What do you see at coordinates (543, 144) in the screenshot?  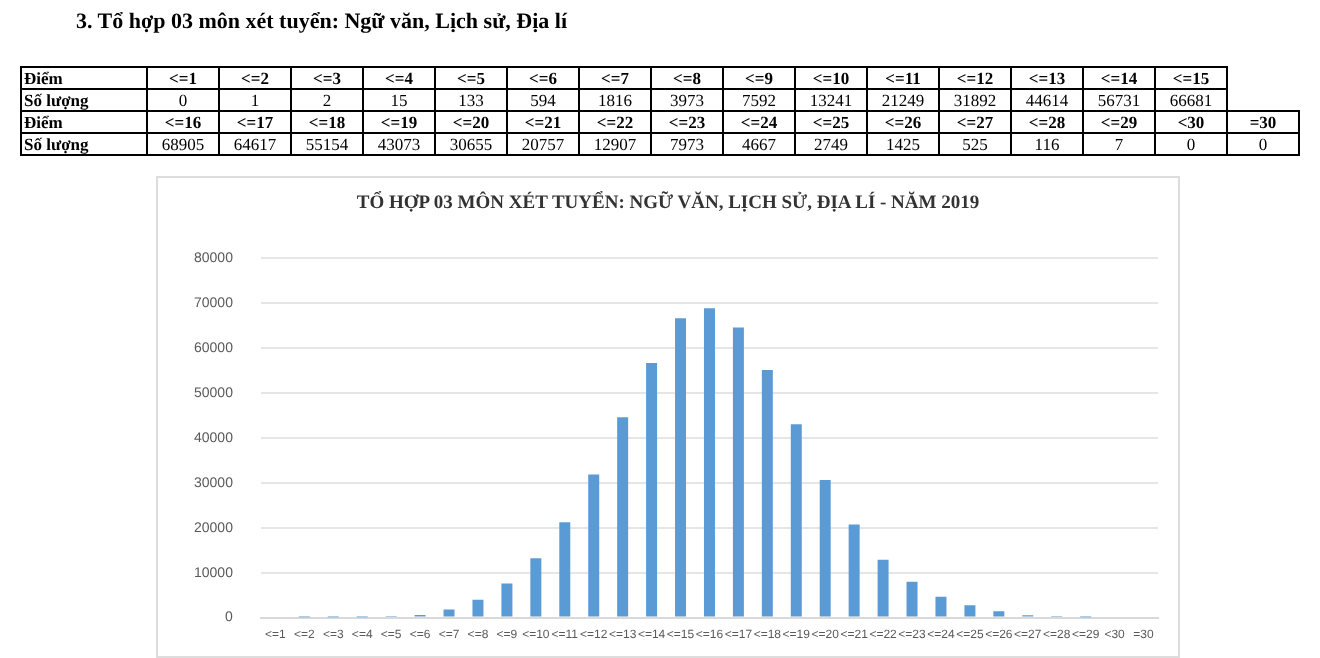 I see `data-label: 20757` at bounding box center [543, 144].